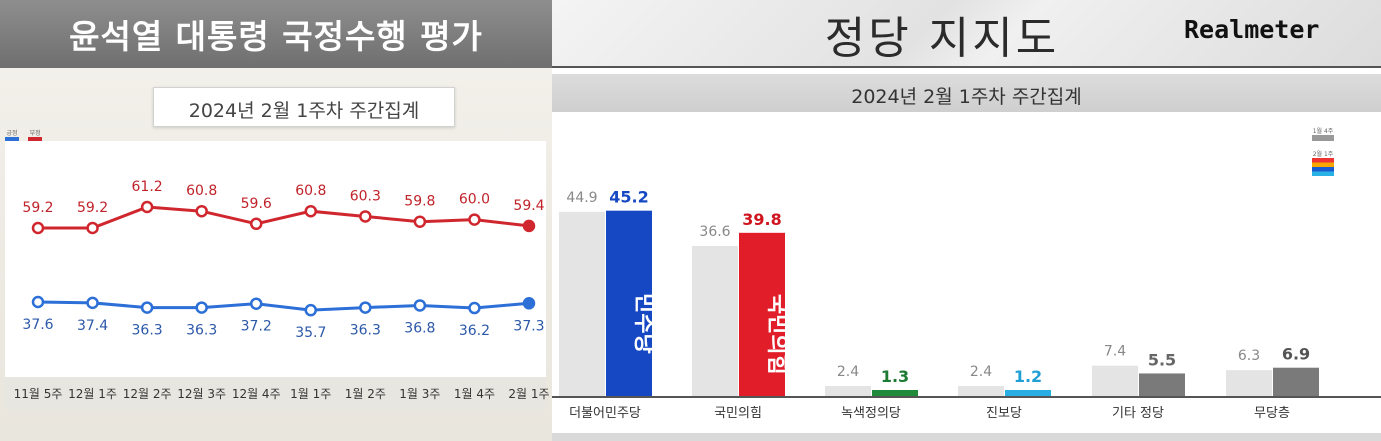 The width and height of the screenshot is (1381, 441). What do you see at coordinates (92, 394) in the screenshot?
I see `x-tick-label: 12월 1주` at bounding box center [92, 394].